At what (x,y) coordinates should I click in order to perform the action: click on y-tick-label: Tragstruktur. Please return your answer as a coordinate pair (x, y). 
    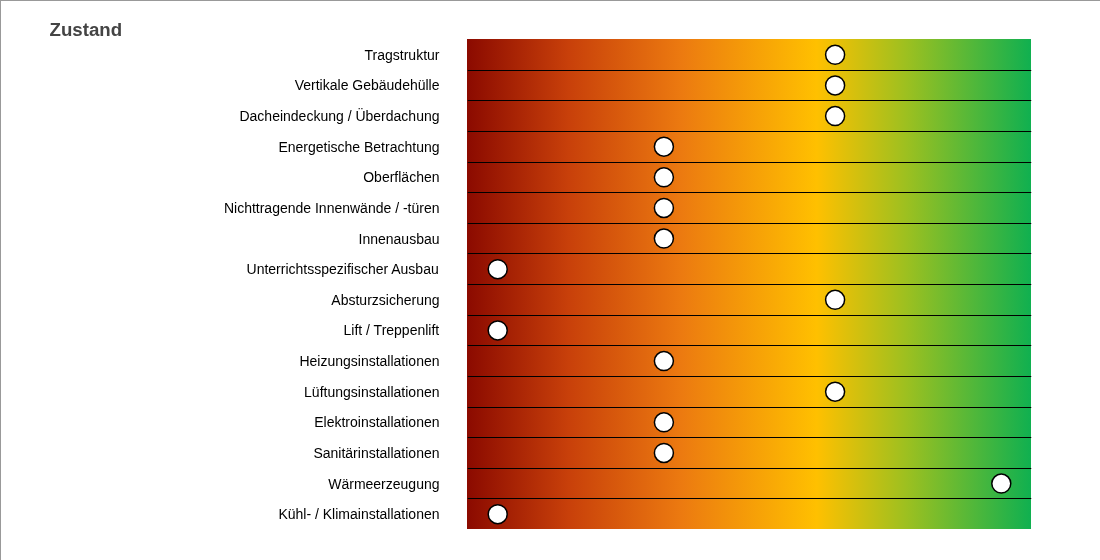
    Looking at the image, I should click on (402, 54).